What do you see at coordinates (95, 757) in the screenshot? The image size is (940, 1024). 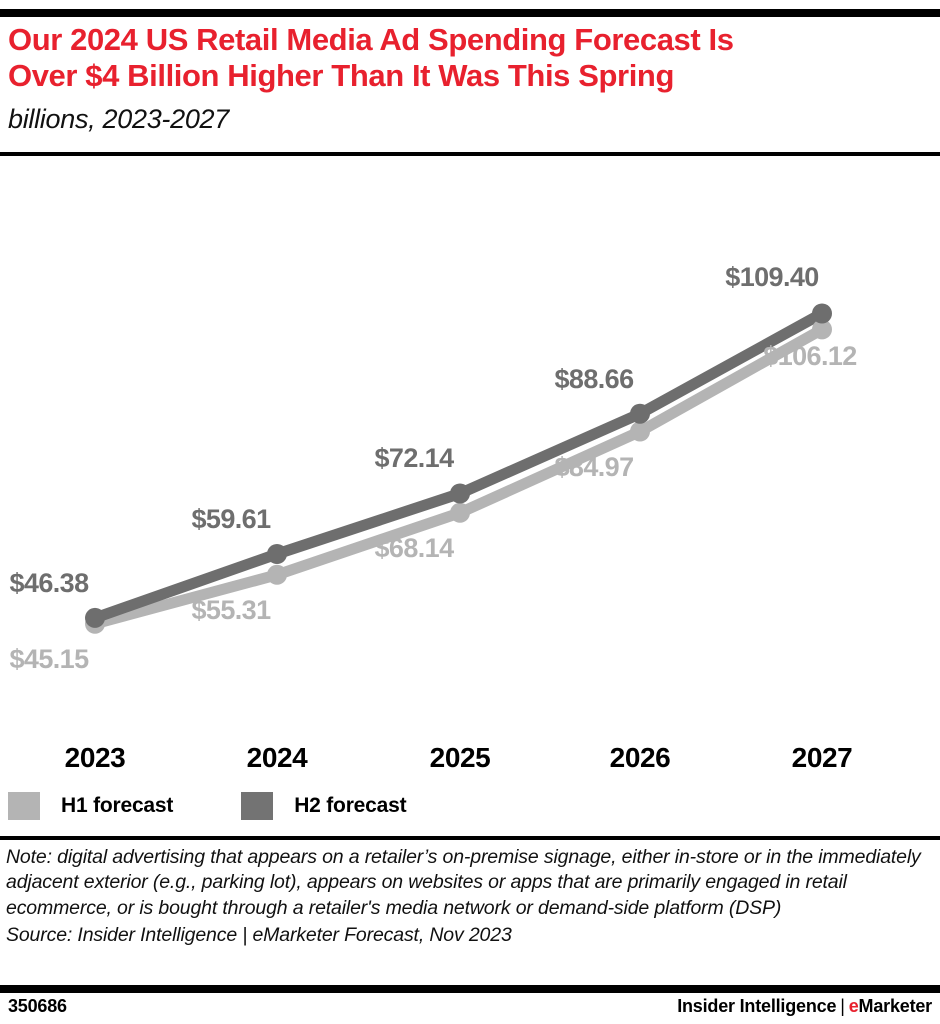 I see `x-axis-tick-2023: 2023` at bounding box center [95, 757].